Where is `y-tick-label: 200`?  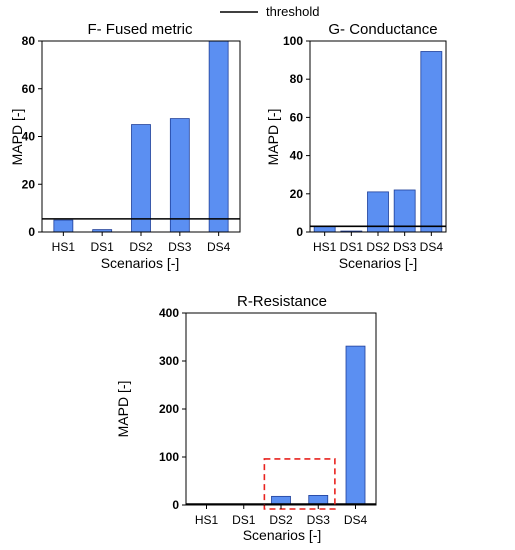
y-tick-label: 200 is located at coordinates (169, 409).